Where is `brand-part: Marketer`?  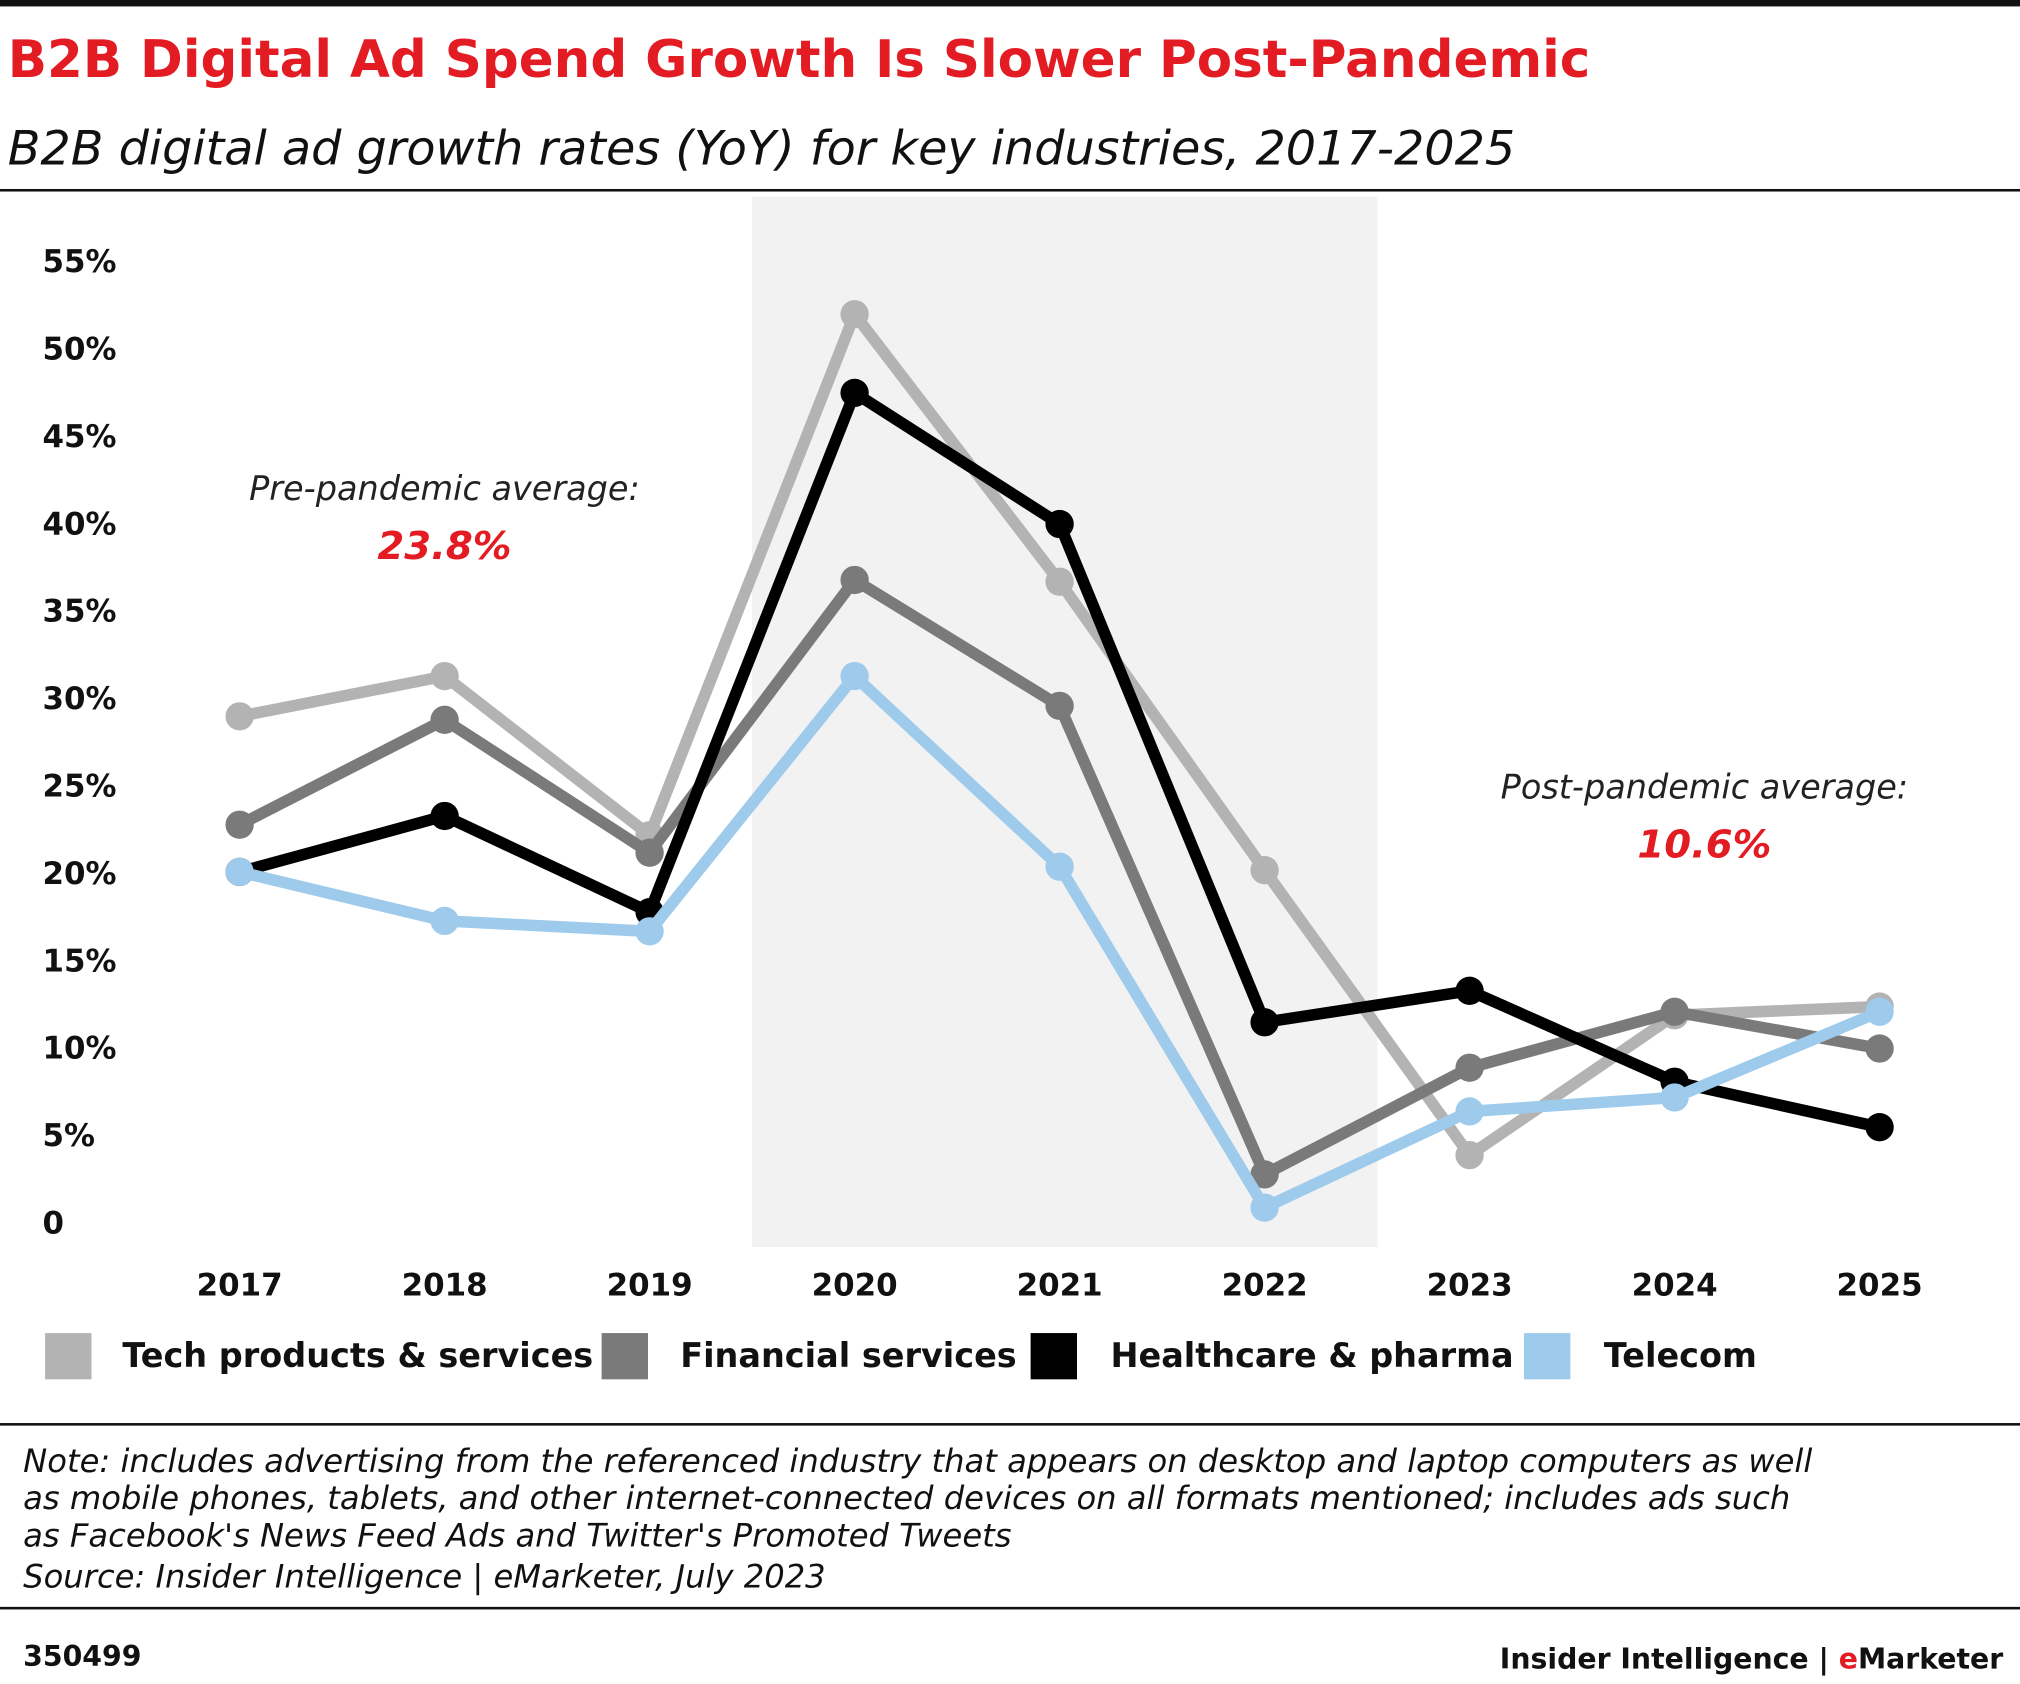 brand-part: Marketer is located at coordinates (1930, 1659).